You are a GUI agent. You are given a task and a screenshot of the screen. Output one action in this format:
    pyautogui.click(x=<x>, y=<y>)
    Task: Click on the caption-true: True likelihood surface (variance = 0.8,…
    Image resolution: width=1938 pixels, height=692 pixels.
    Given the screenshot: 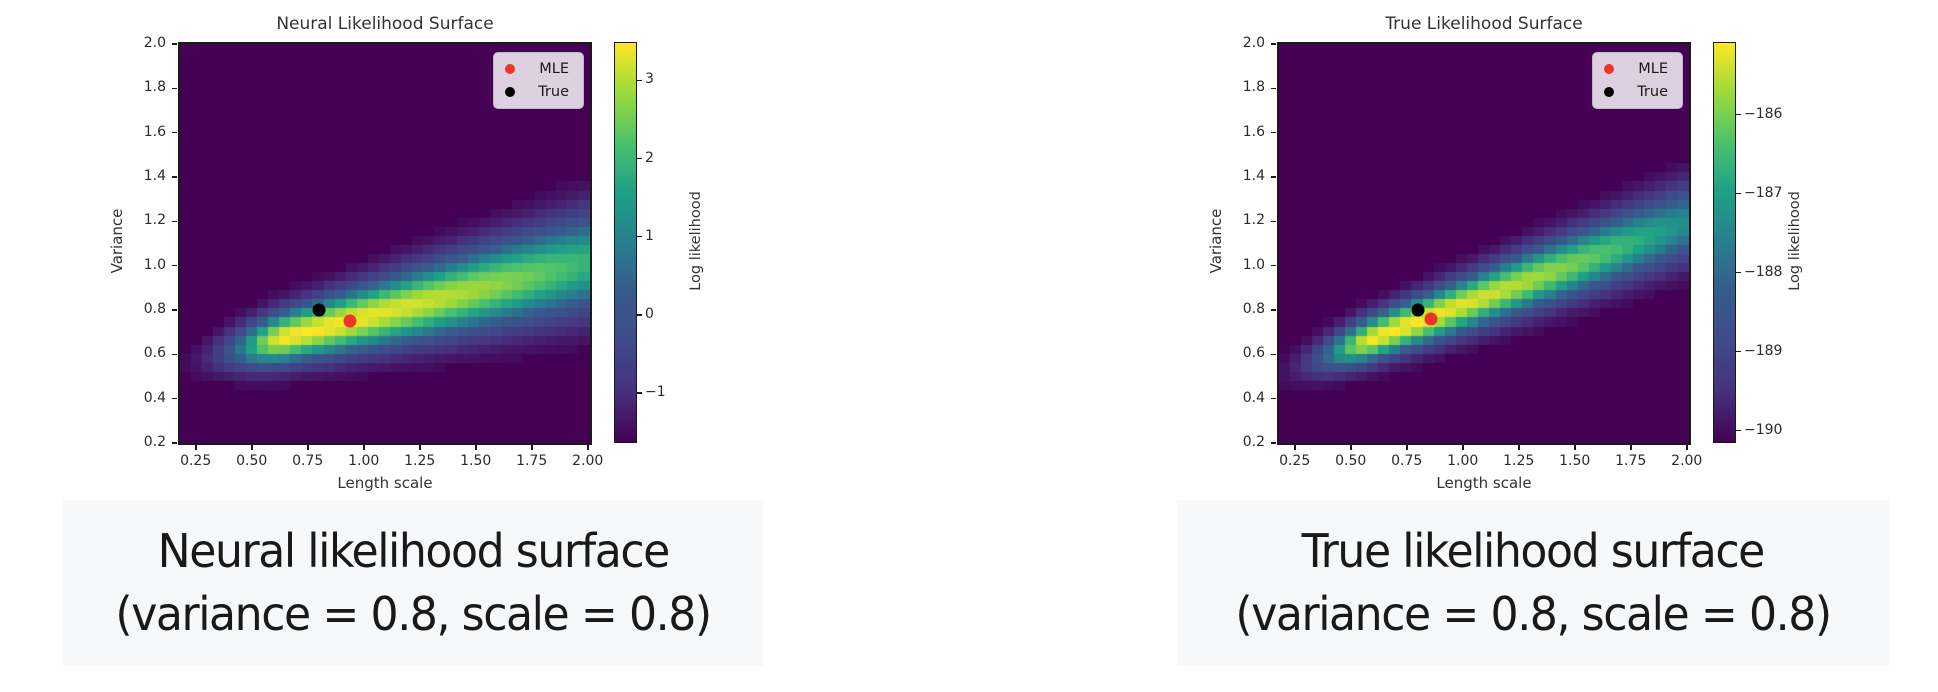 What is the action you would take?
    pyautogui.click(x=1533, y=583)
    